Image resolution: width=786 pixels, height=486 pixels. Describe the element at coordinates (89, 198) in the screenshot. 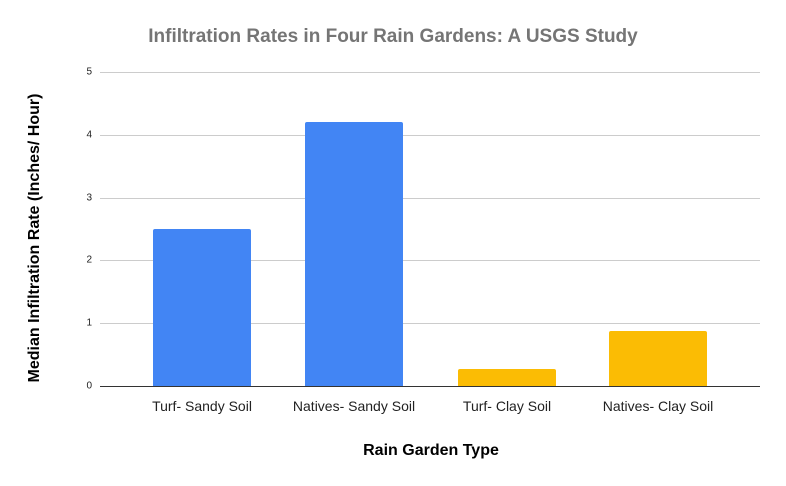

I see `y-tick: 3` at that location.